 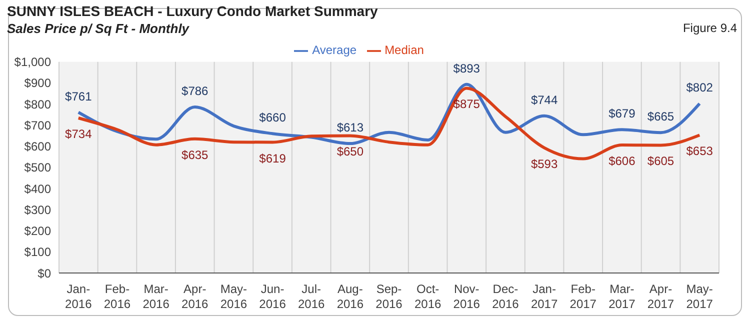 I want to click on data-label: $650, so click(x=350, y=151).